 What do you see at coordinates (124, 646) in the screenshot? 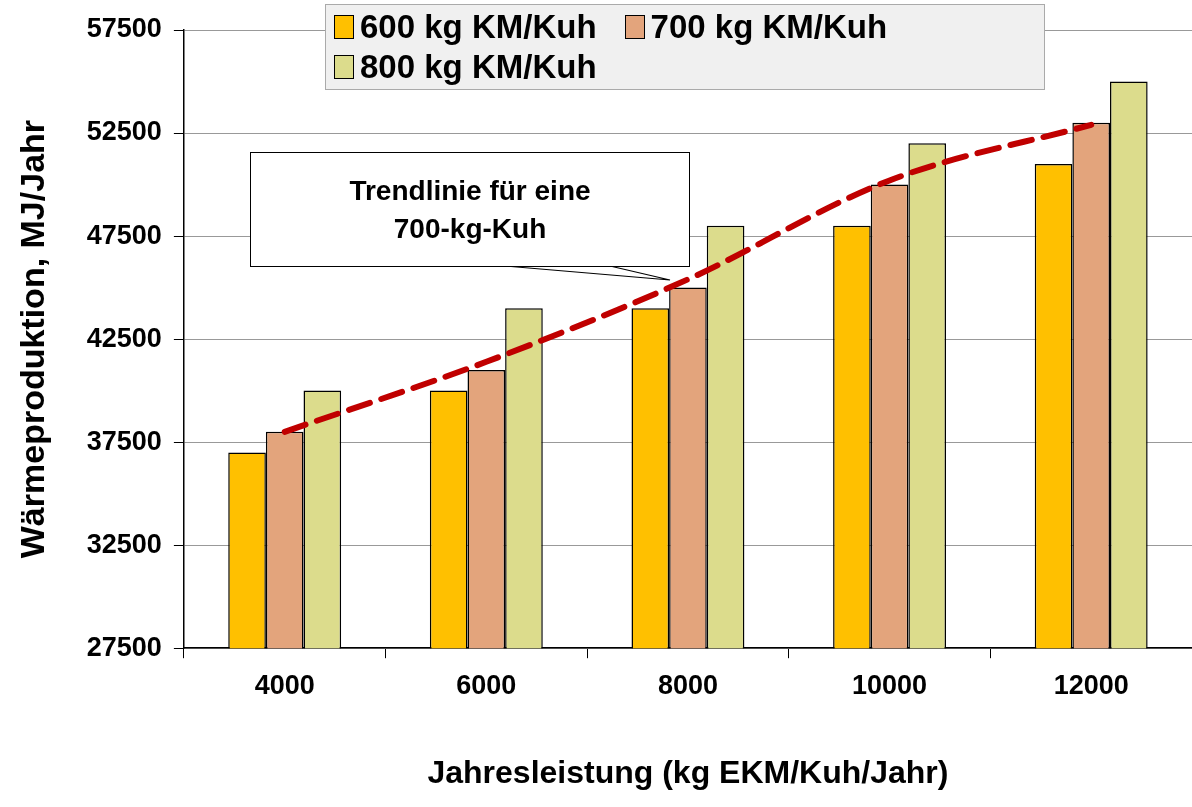
I see `y-tick-label: 27500` at bounding box center [124, 646].